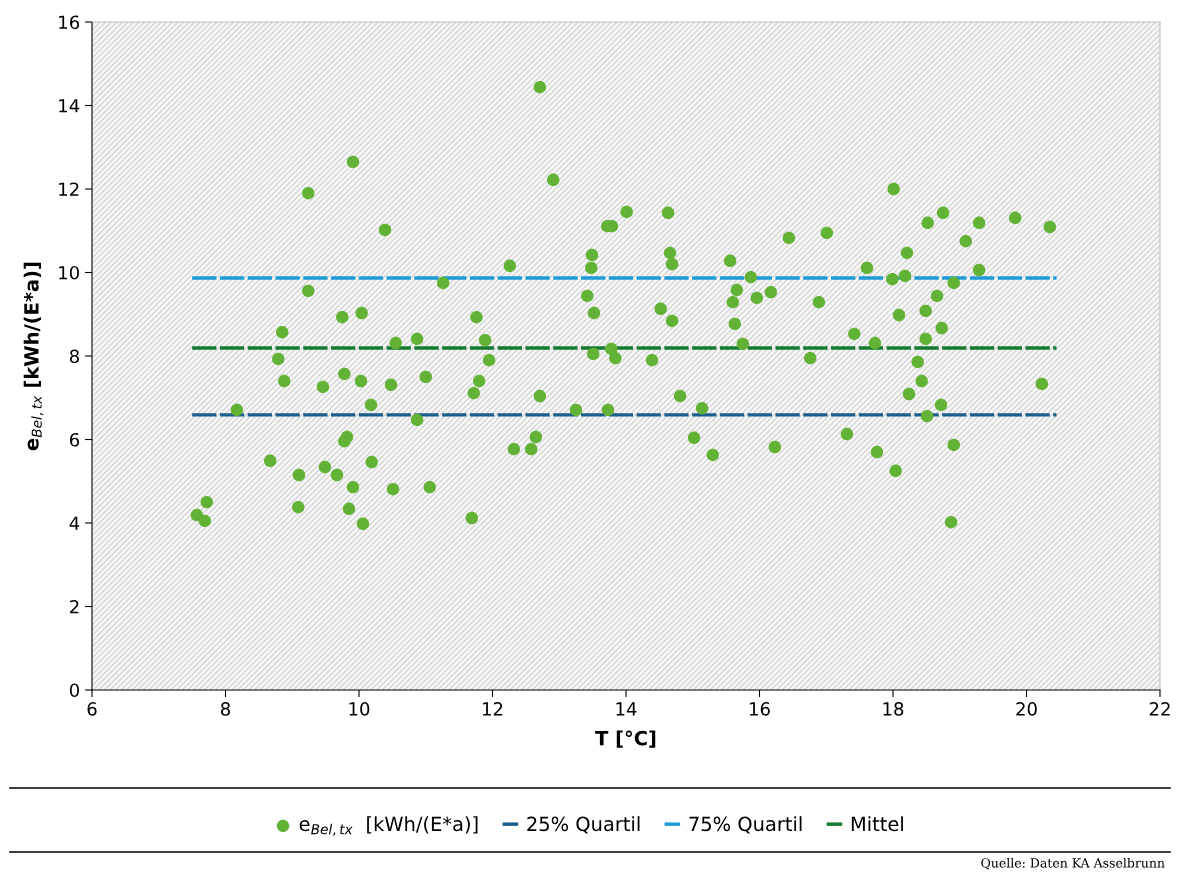 This screenshot has height=872, width=1180. Describe the element at coordinates (74, 606) in the screenshot. I see `y-tick-label: 2` at that location.